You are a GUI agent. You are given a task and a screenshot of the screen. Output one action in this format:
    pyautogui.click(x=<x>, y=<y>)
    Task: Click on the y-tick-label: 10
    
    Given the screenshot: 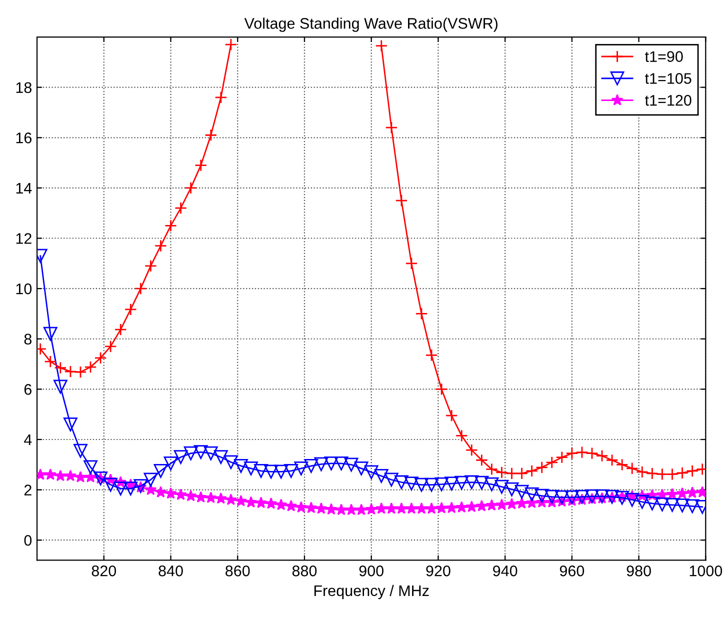 What is the action you would take?
    pyautogui.click(x=24, y=288)
    